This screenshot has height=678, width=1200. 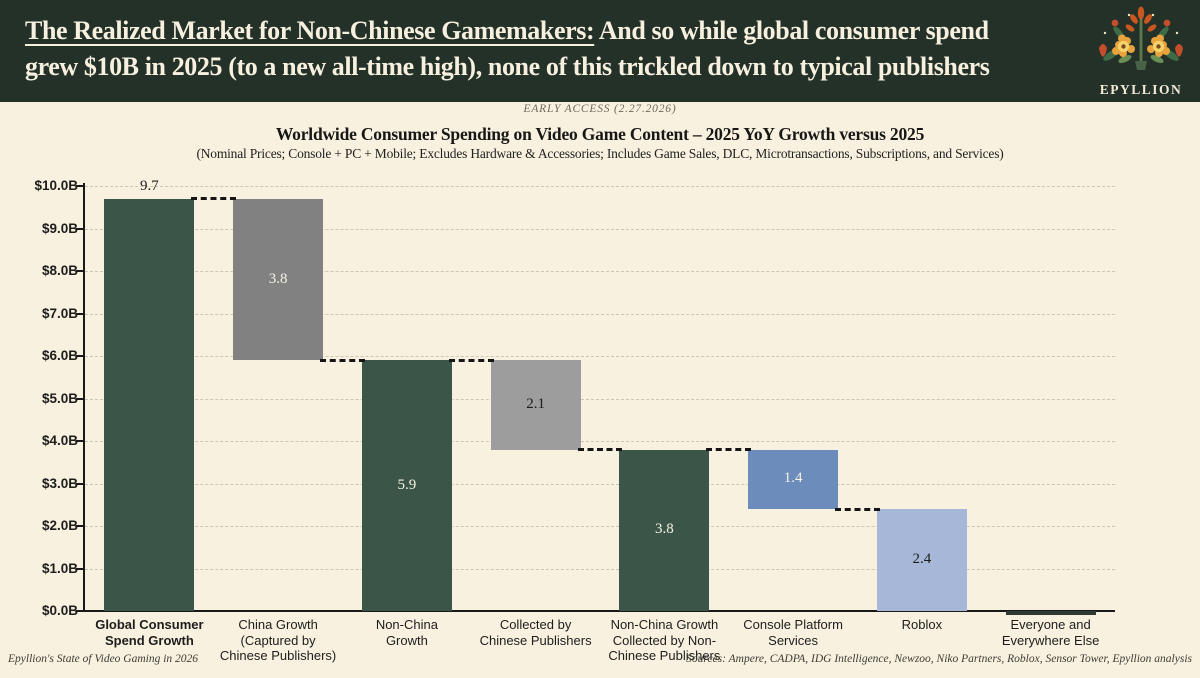 I want to click on logo-wordmark: EPYLLION, so click(x=1141, y=89).